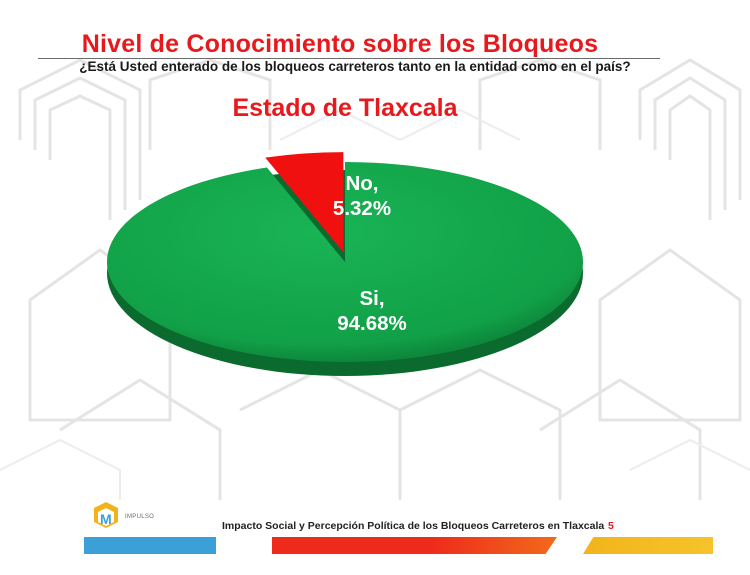  Describe the element at coordinates (648, 545) in the screenshot. I see `footer-bar-yellow` at that location.